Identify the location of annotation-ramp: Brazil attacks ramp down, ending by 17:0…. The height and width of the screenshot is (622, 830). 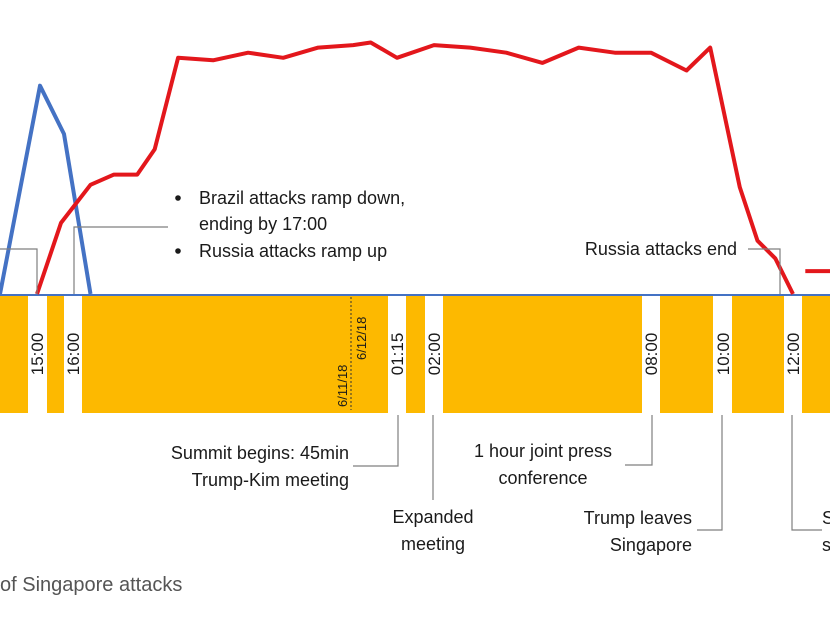
(290, 224).